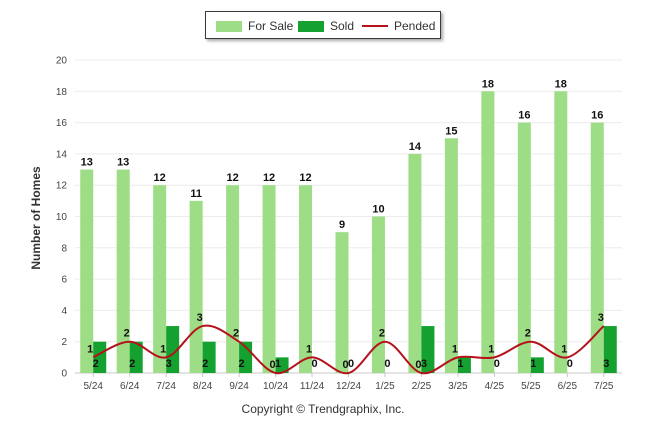  Describe the element at coordinates (62, 154) in the screenshot. I see `y-tick-label: 14` at that location.